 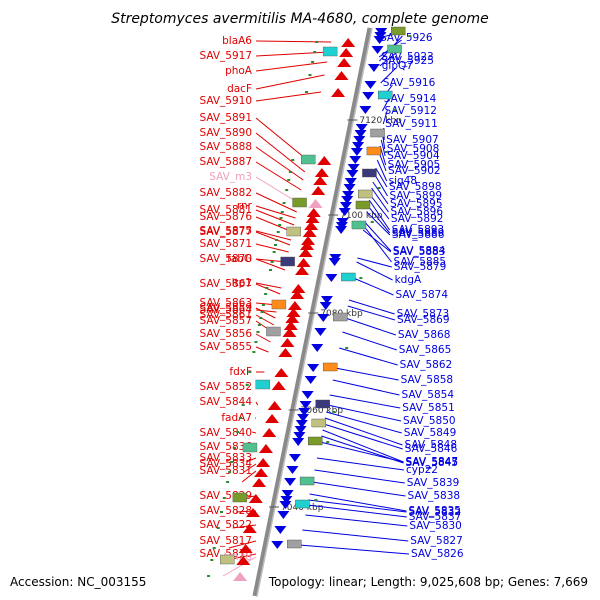 I want to click on gene-label: SAV_5917, so click(x=225, y=56).